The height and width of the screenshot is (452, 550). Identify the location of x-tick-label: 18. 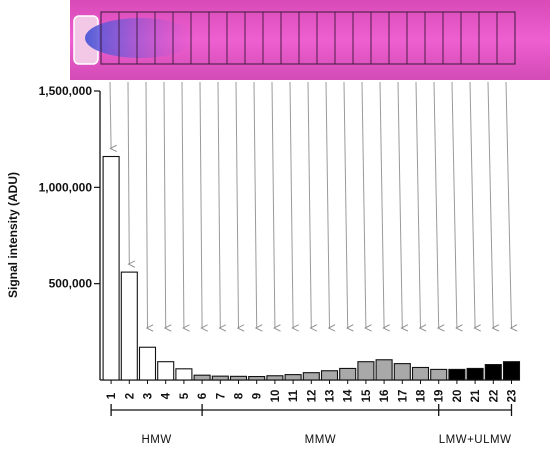
(422, 395).